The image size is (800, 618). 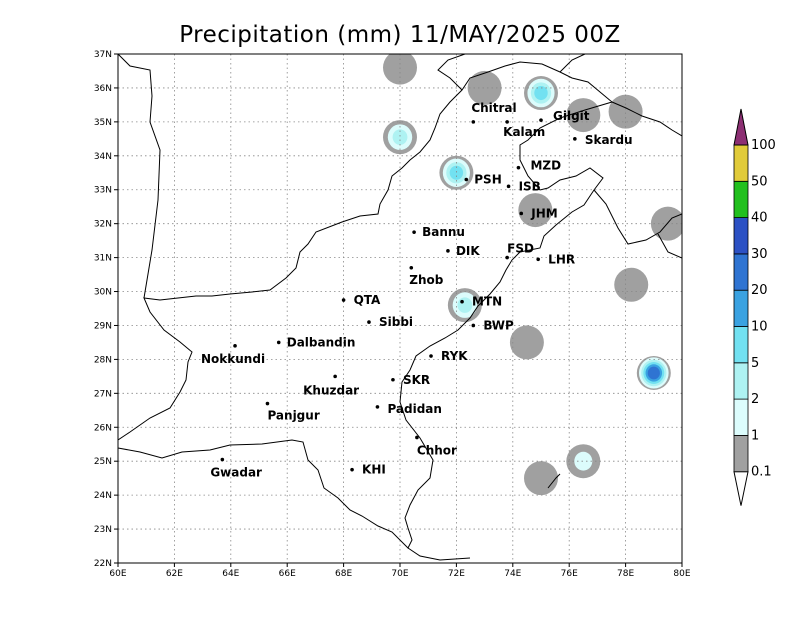 What do you see at coordinates (454, 356) in the screenshot?
I see `city-label: RYK` at bounding box center [454, 356].